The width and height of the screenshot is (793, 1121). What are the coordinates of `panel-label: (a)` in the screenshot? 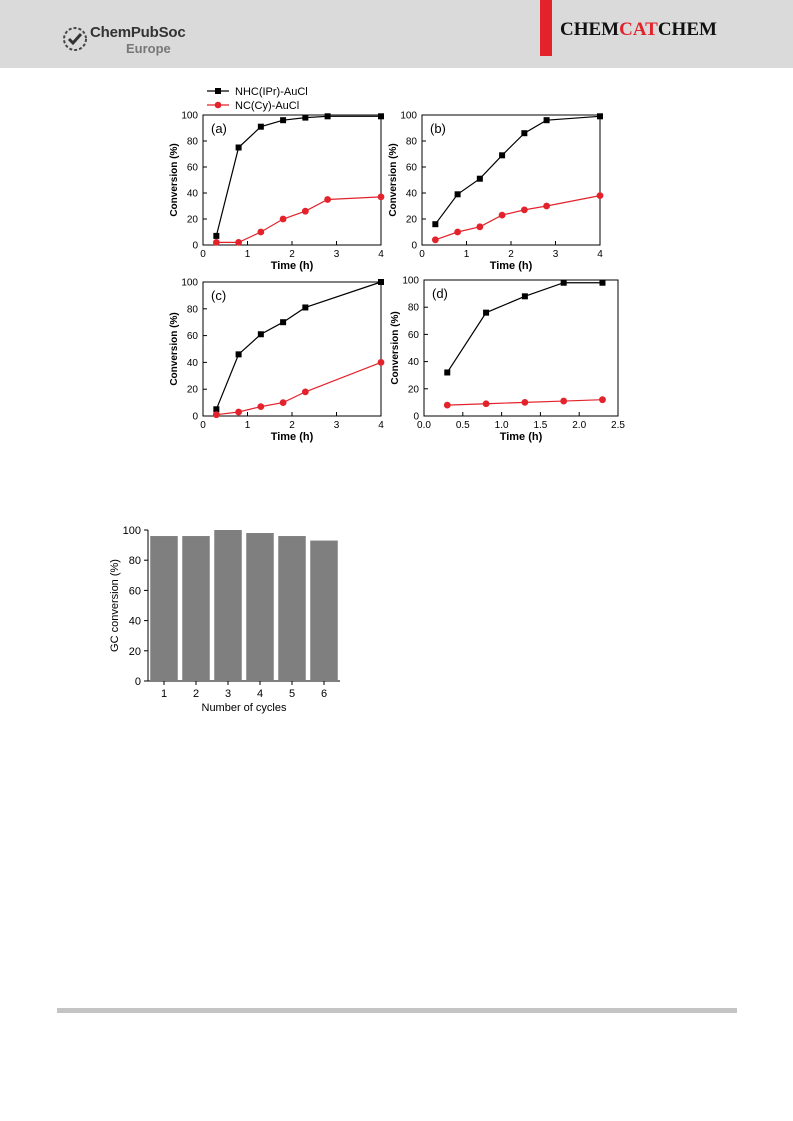 It's located at (219, 128).